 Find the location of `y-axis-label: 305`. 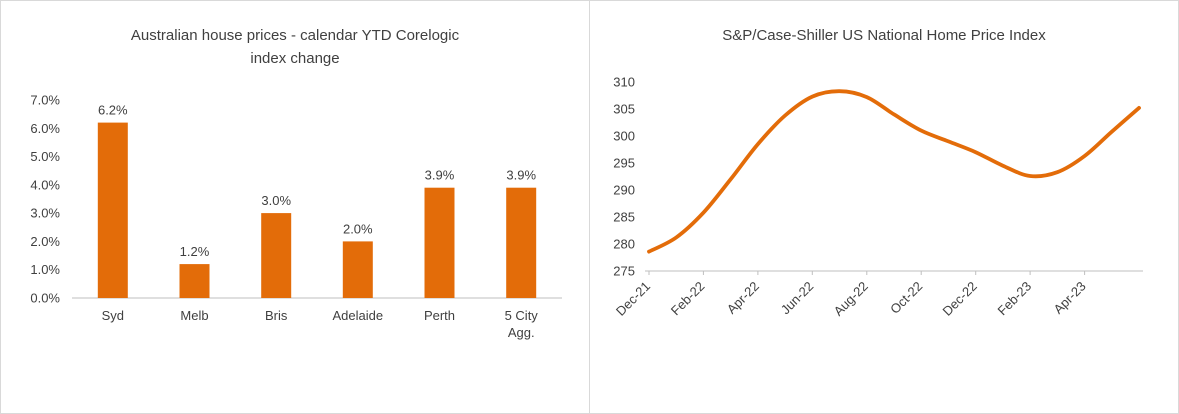

y-axis-label: 305 is located at coordinates (624, 108).